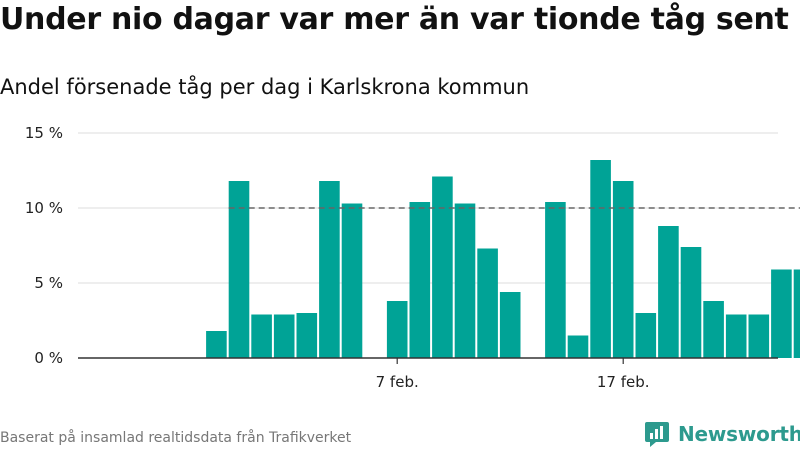 This screenshot has height=450, width=800. What do you see at coordinates (657, 434) in the screenshot?
I see `newsworthy-logo-icon` at bounding box center [657, 434].